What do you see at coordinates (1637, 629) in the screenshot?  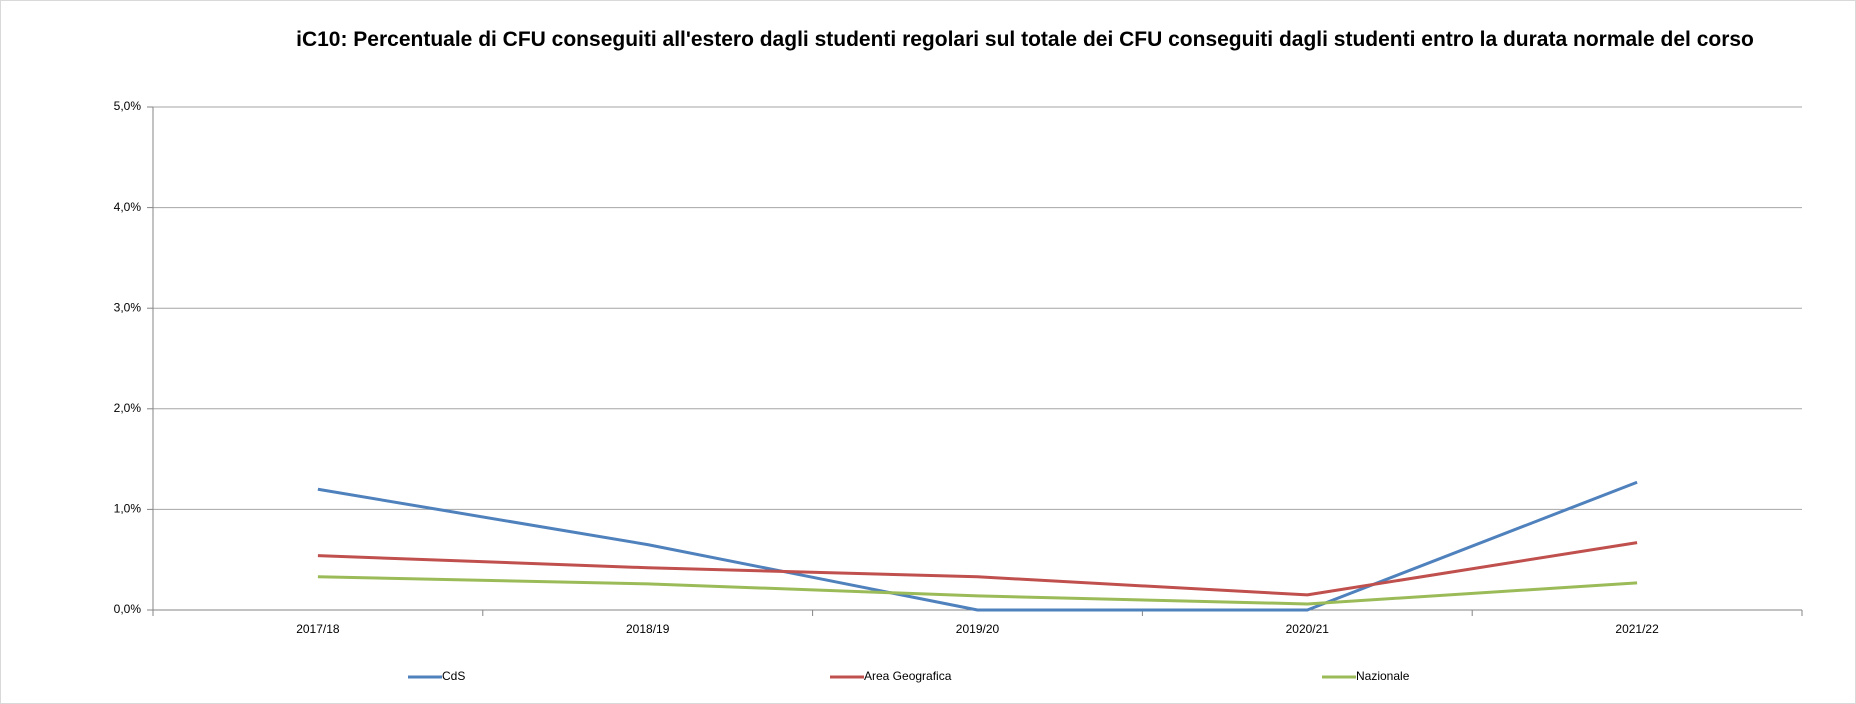 I see `x-tick-label: 2021/22` at bounding box center [1637, 629].